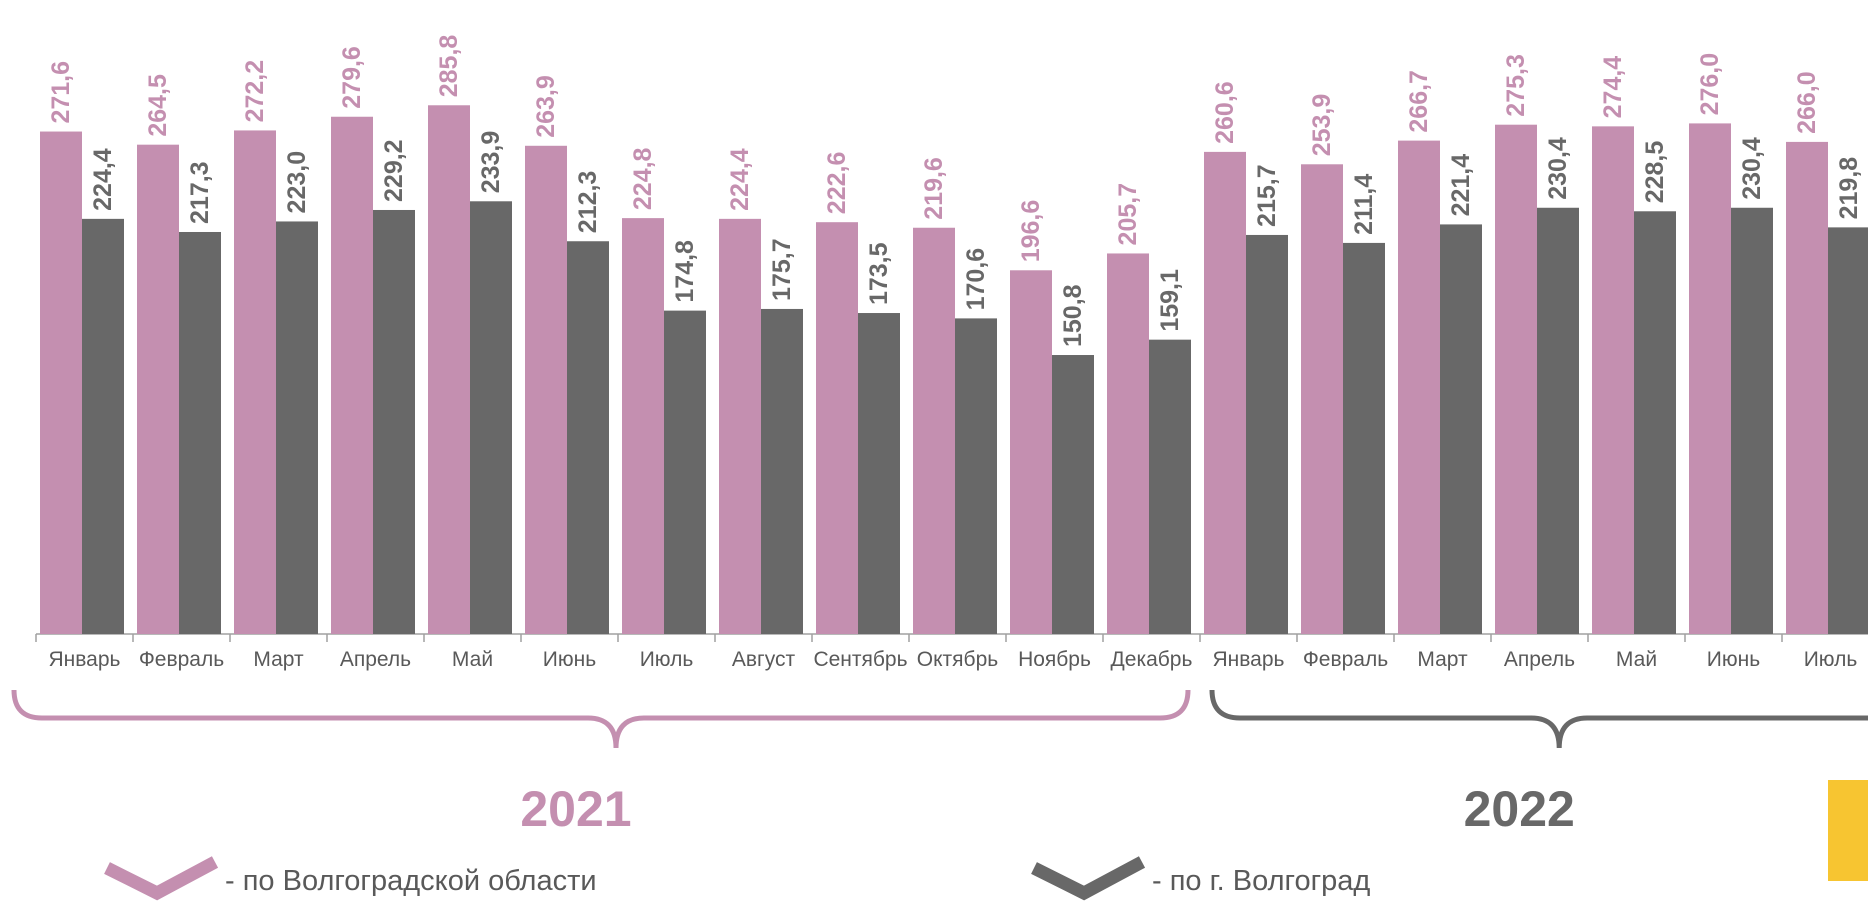  Describe the element at coordinates (1461, 185) in the screenshot. I see `value-label: 221,4` at that location.